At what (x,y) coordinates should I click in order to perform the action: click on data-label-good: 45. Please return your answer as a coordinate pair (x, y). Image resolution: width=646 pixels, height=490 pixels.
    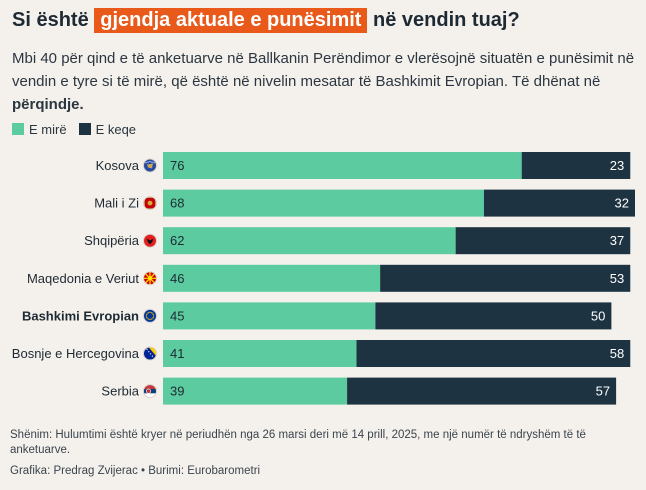
    Looking at the image, I should click on (177, 315).